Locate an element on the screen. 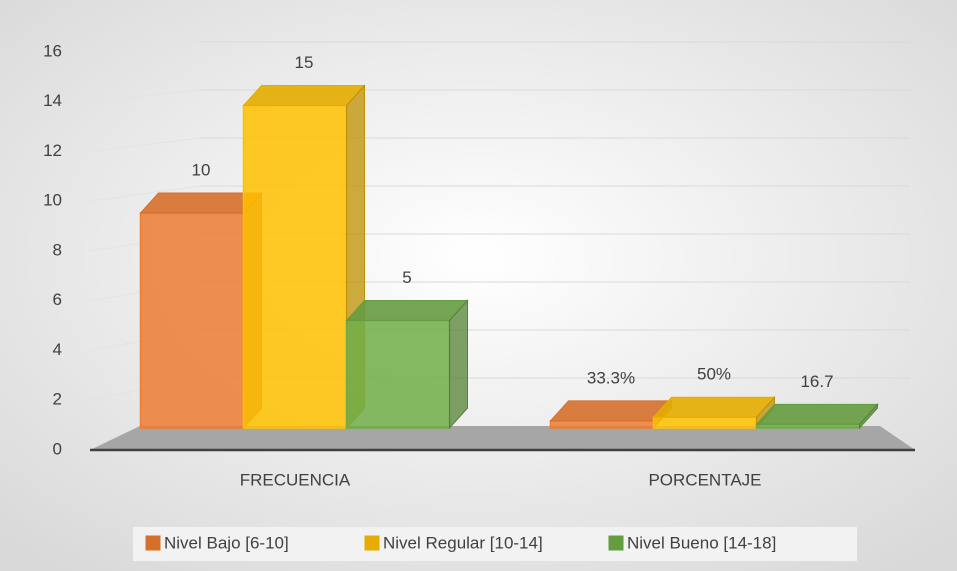 The image size is (957, 571). legend-box is located at coordinates (495, 544).